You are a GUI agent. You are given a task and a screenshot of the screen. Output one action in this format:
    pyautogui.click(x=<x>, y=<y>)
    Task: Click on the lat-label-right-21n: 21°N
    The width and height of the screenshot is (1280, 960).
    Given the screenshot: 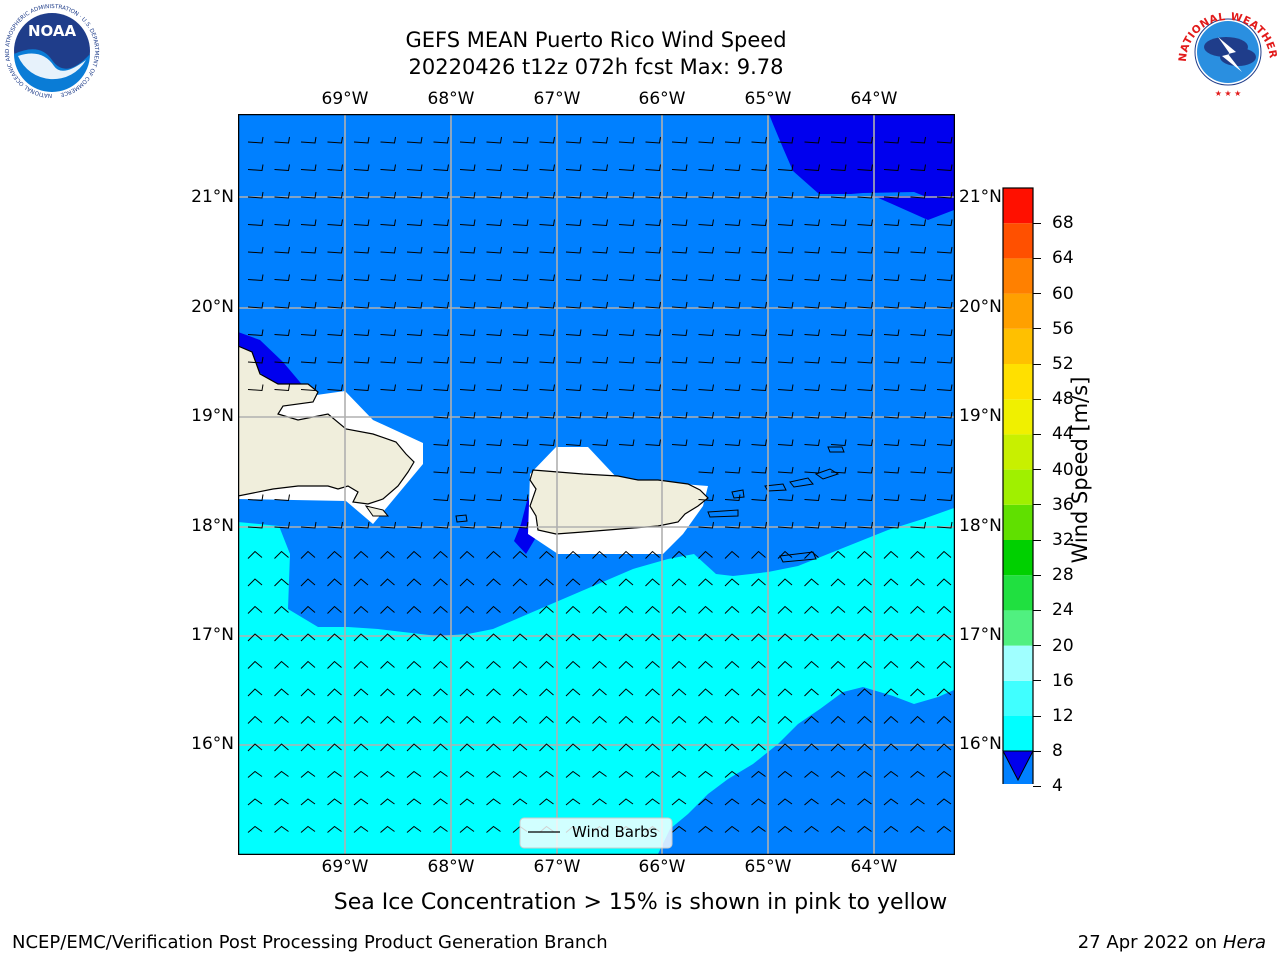 What is the action you would take?
    pyautogui.click(x=980, y=197)
    